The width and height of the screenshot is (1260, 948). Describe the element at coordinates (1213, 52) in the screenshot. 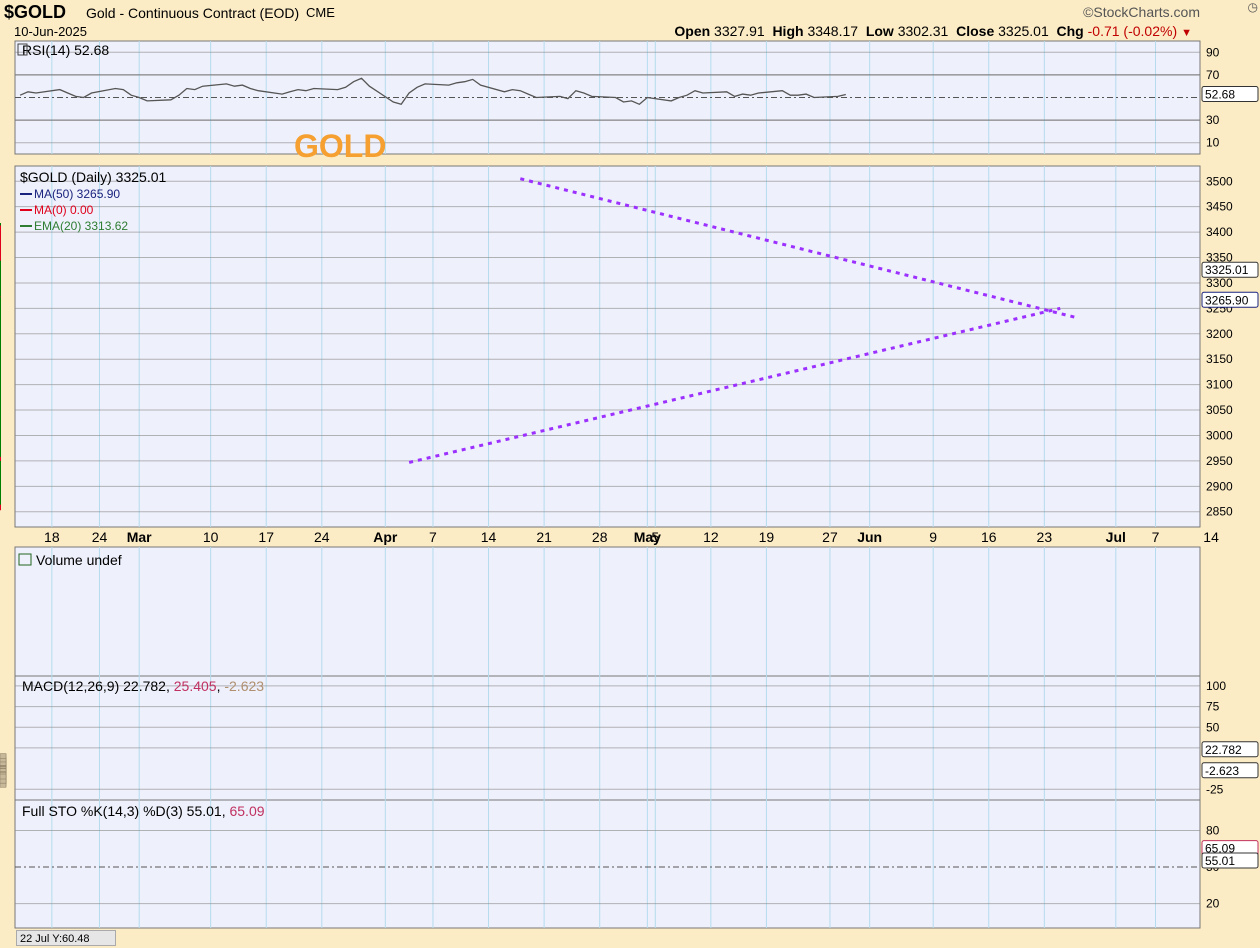

I see `y-tick-label: 90` at that location.